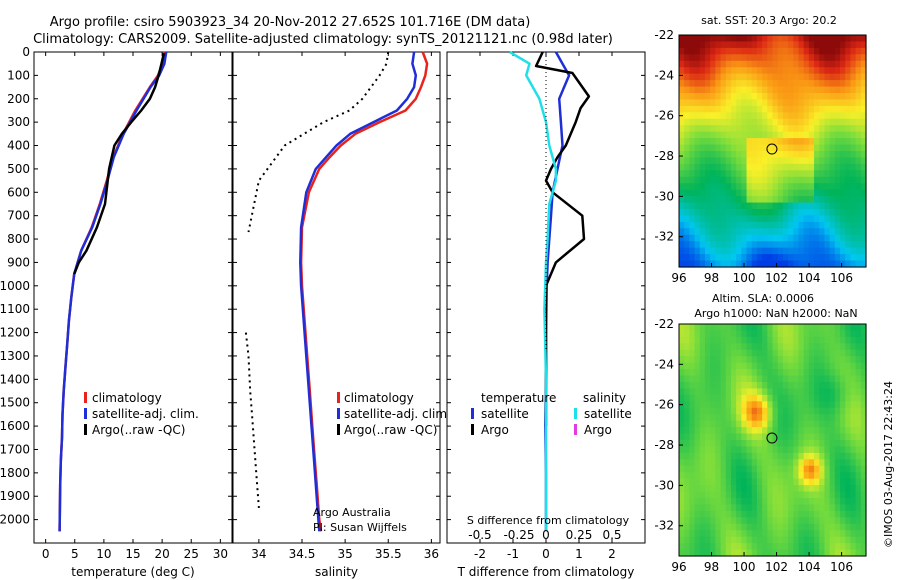 The height and width of the screenshot is (580, 900). What do you see at coordinates (344, 554) in the screenshot?
I see `x-tick-label: 35` at bounding box center [344, 554].